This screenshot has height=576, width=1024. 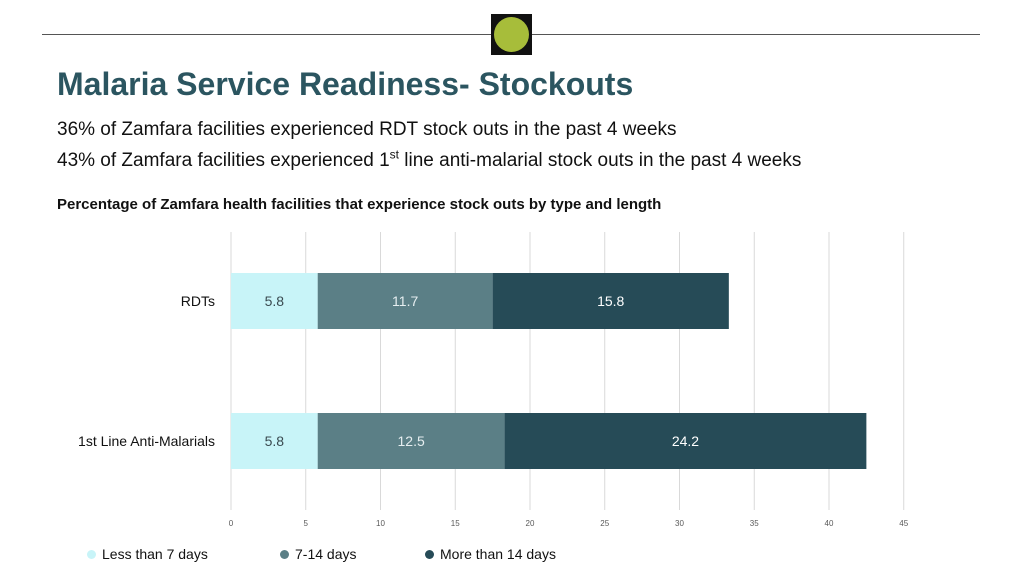 What do you see at coordinates (345, 84) in the screenshot?
I see `slide-title: Malaria Service Readiness- Stockouts` at bounding box center [345, 84].